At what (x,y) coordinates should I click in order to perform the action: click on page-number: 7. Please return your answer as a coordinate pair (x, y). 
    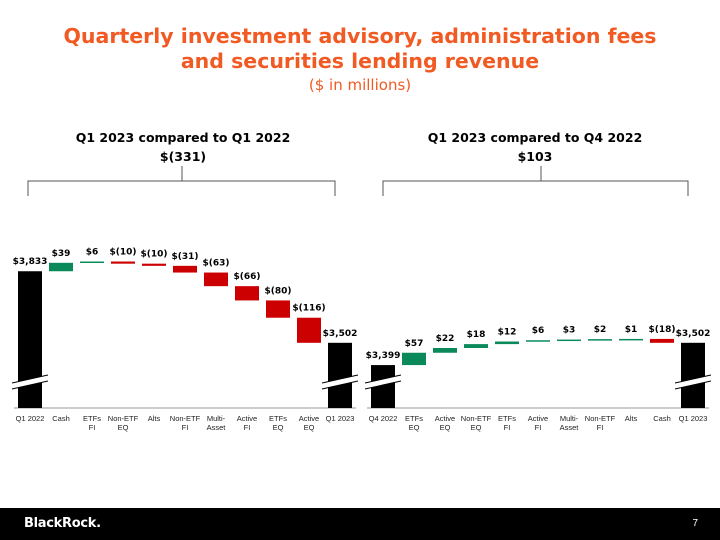
    Looking at the image, I should click on (695, 523).